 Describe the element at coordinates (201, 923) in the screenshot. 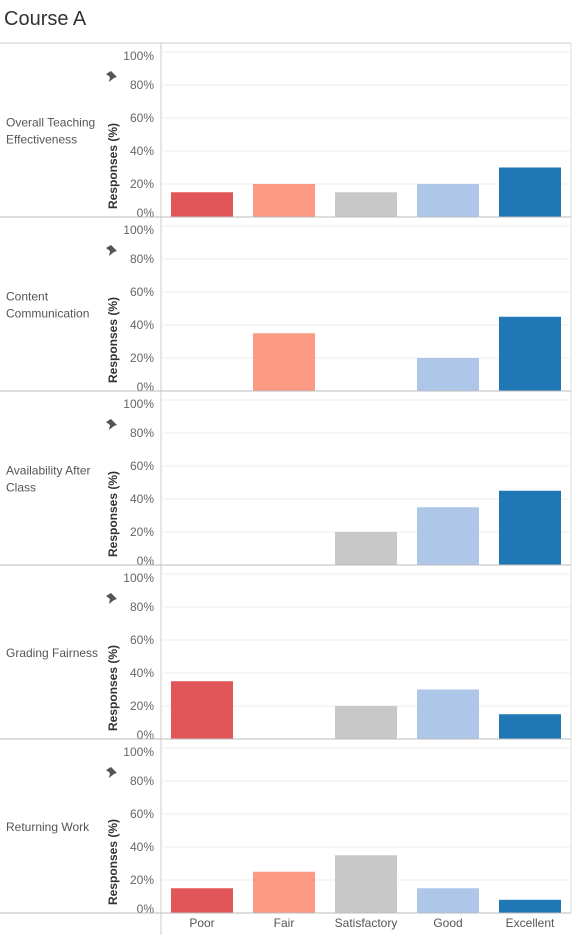

I see `x-category-label: Poor` at that location.